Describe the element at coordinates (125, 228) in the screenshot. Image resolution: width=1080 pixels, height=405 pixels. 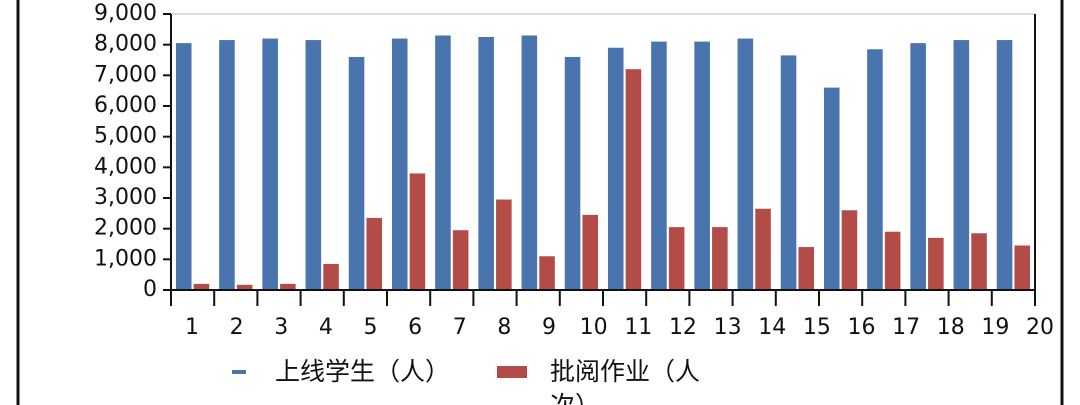
I see `y-tick-label: 2,000` at that location.